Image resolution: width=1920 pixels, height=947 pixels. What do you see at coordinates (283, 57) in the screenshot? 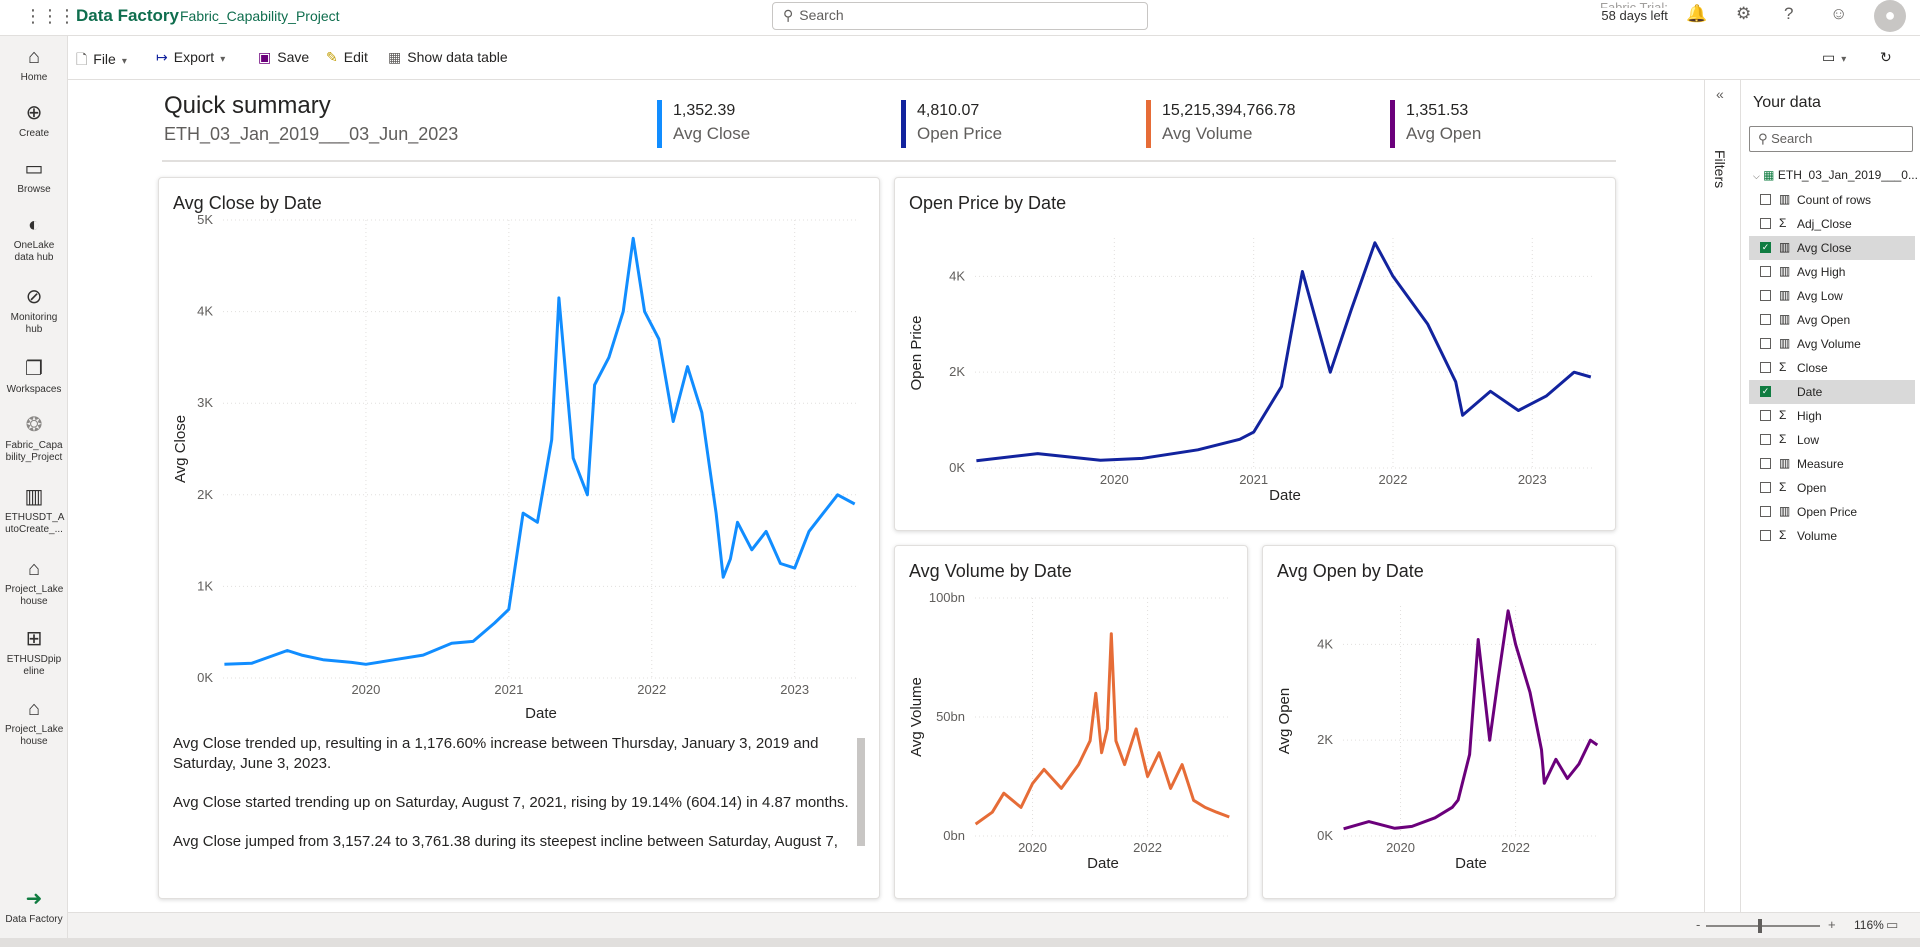
I see `save-button: ▣ Save` at bounding box center [283, 57].